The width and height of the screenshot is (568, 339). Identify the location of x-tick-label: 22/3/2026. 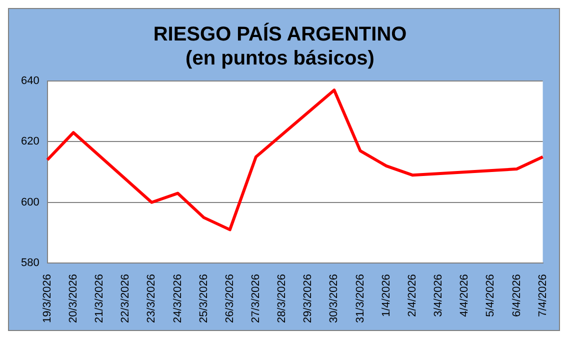
(126, 298).